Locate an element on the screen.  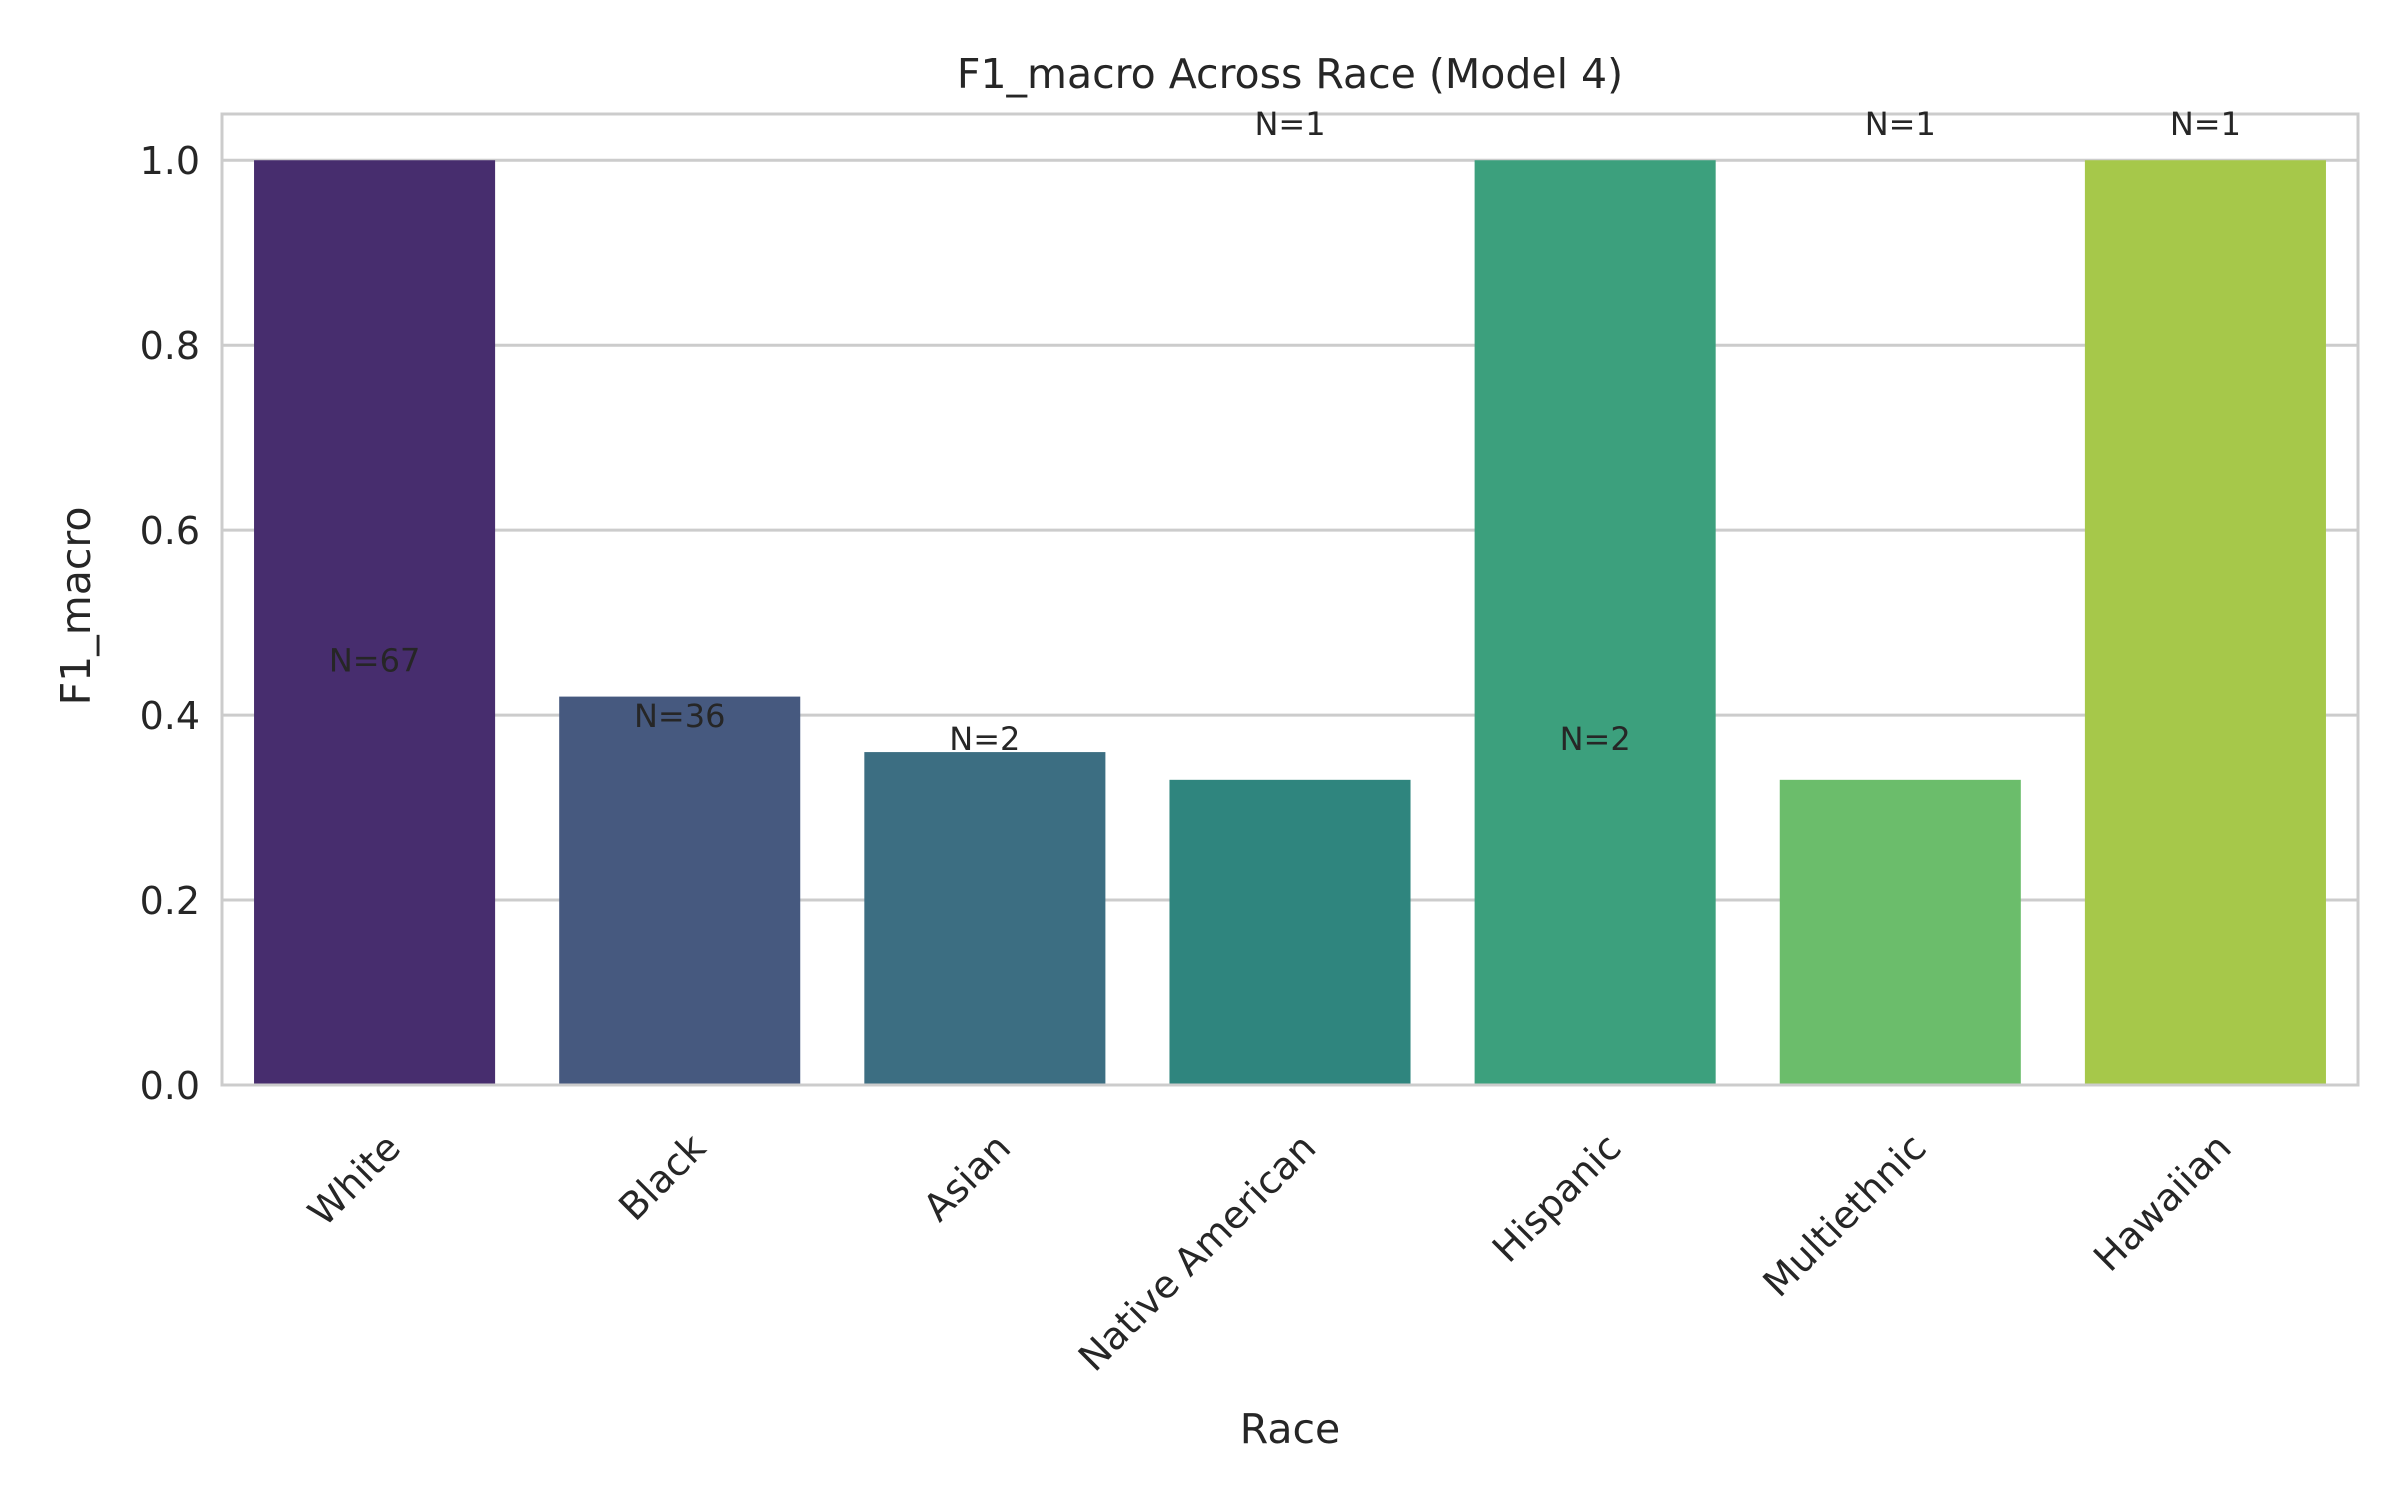
bar-hawaiian is located at coordinates (2205, 622).